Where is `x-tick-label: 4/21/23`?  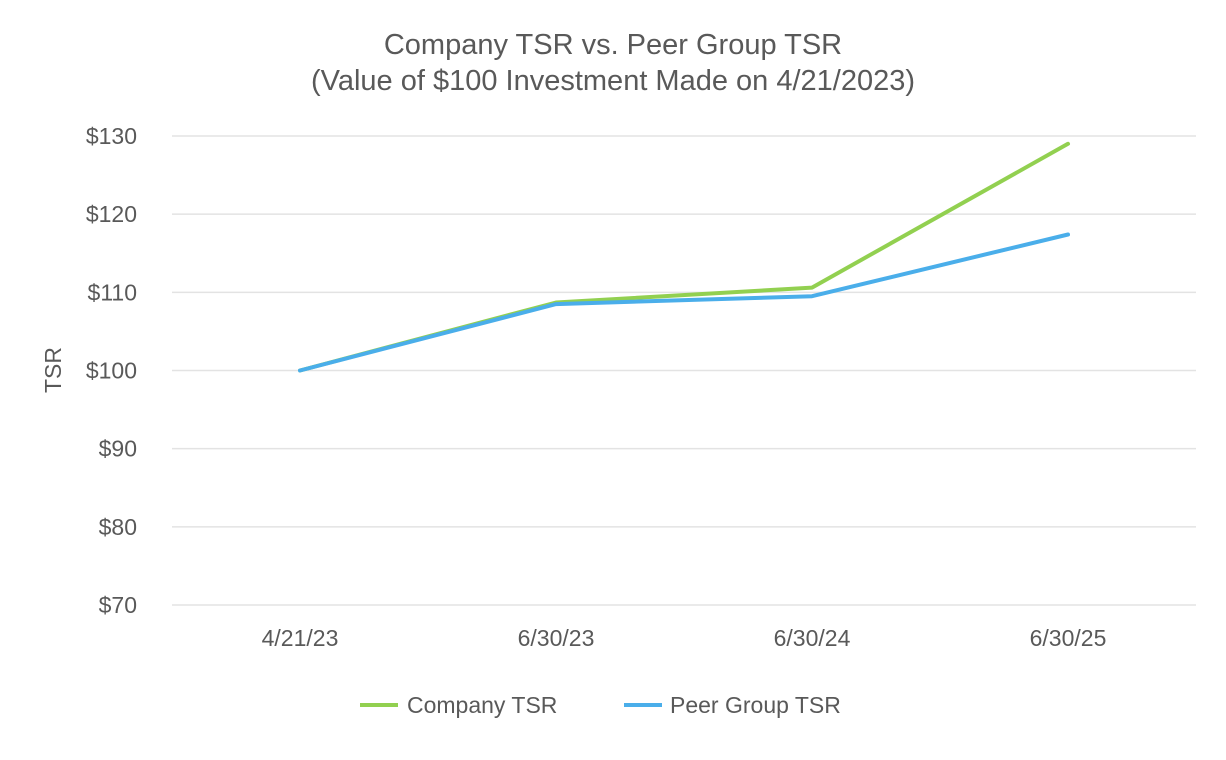 x-tick-label: 4/21/23 is located at coordinates (300, 638).